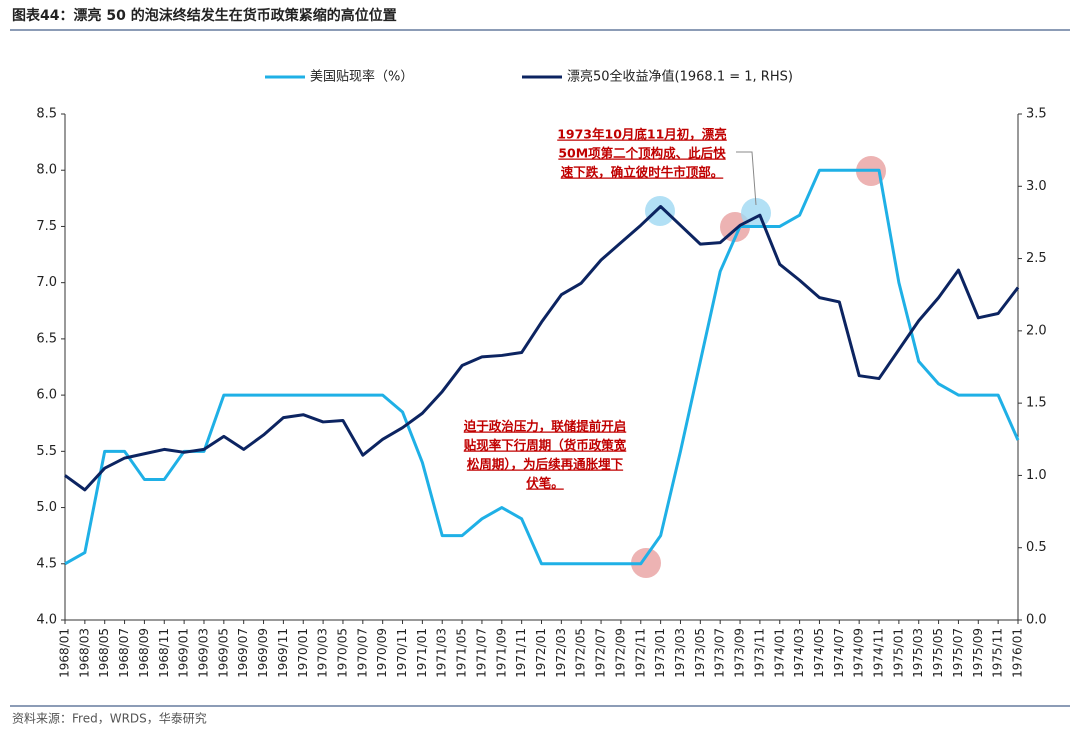 Image resolution: width=1080 pixels, height=734 pixels. What do you see at coordinates (561, 653) in the screenshot?
I see `x-tick-label: 1972/03` at bounding box center [561, 653].